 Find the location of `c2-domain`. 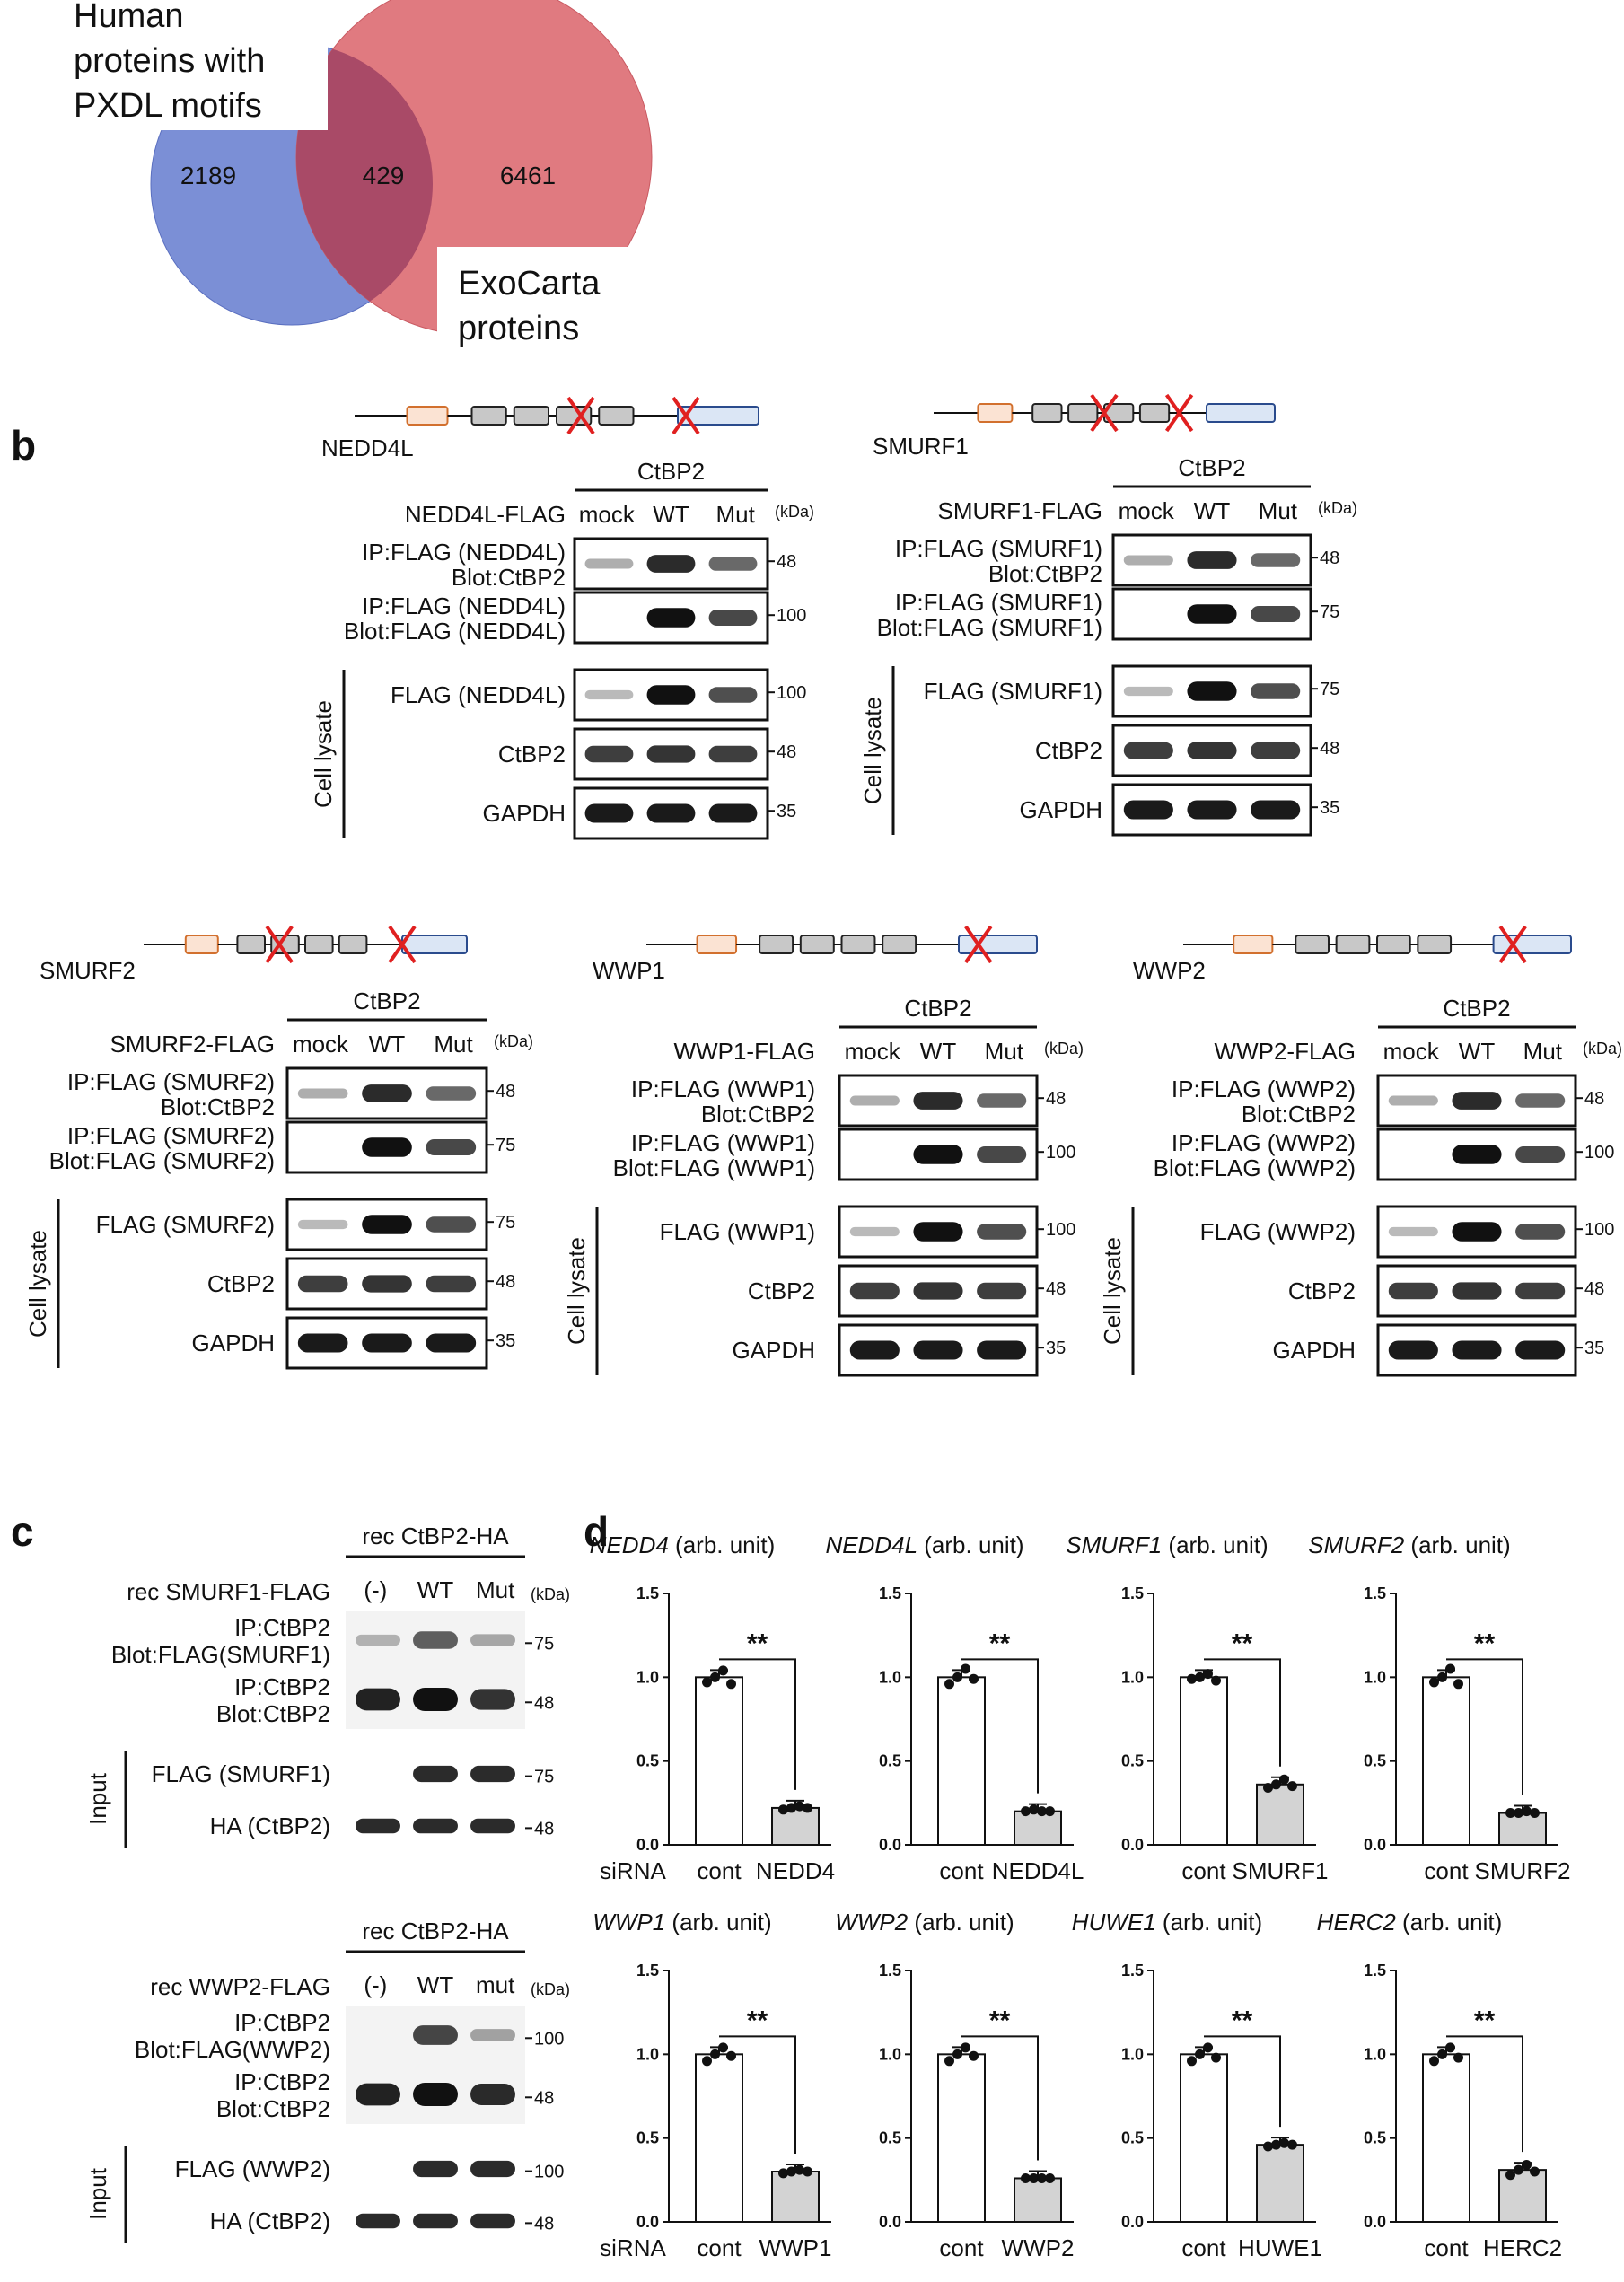

c2-domain is located at coordinates (717, 944).